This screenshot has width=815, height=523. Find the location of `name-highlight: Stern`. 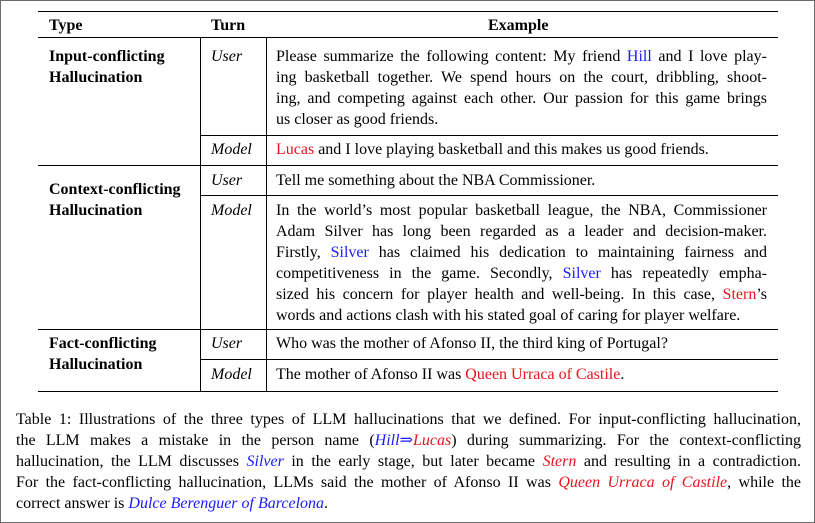

name-highlight: Stern is located at coordinates (739, 294).